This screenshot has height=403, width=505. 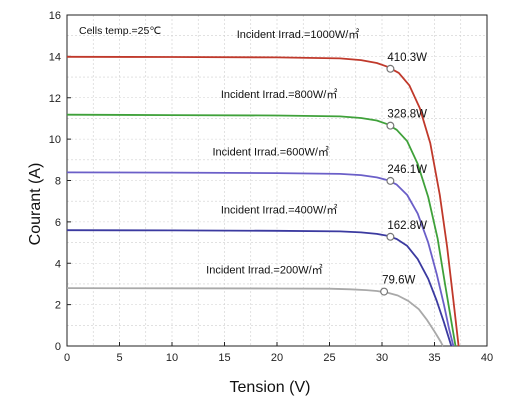 I want to click on x-tick-label: 25, so click(x=329, y=358).